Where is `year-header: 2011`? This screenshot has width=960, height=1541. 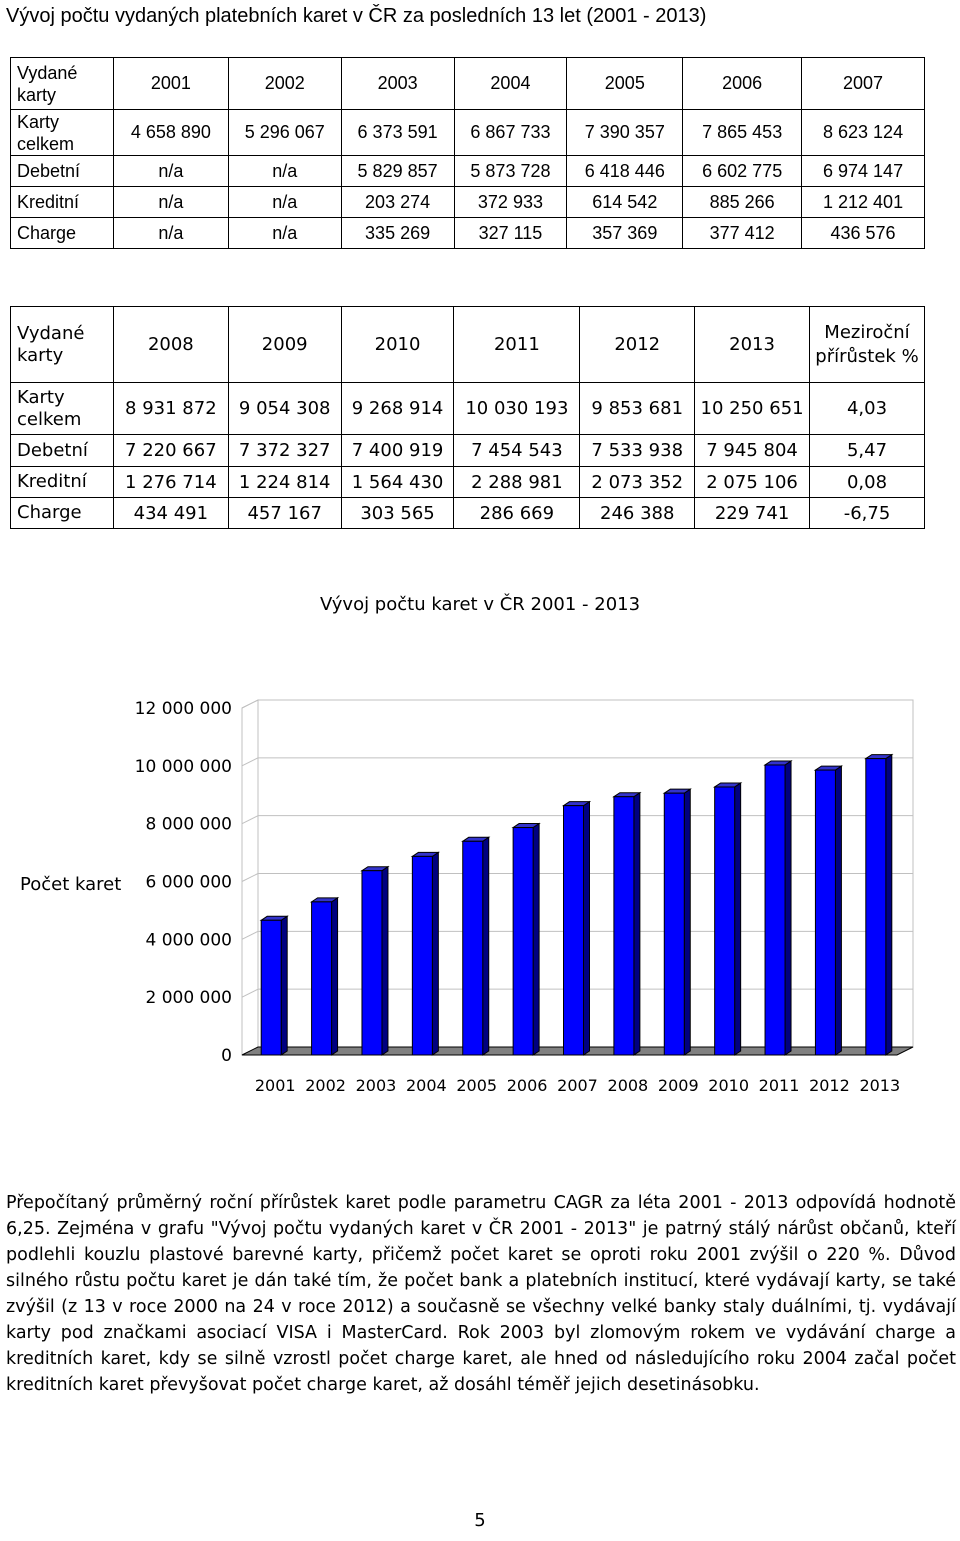
year-header: 2011 is located at coordinates (517, 344).